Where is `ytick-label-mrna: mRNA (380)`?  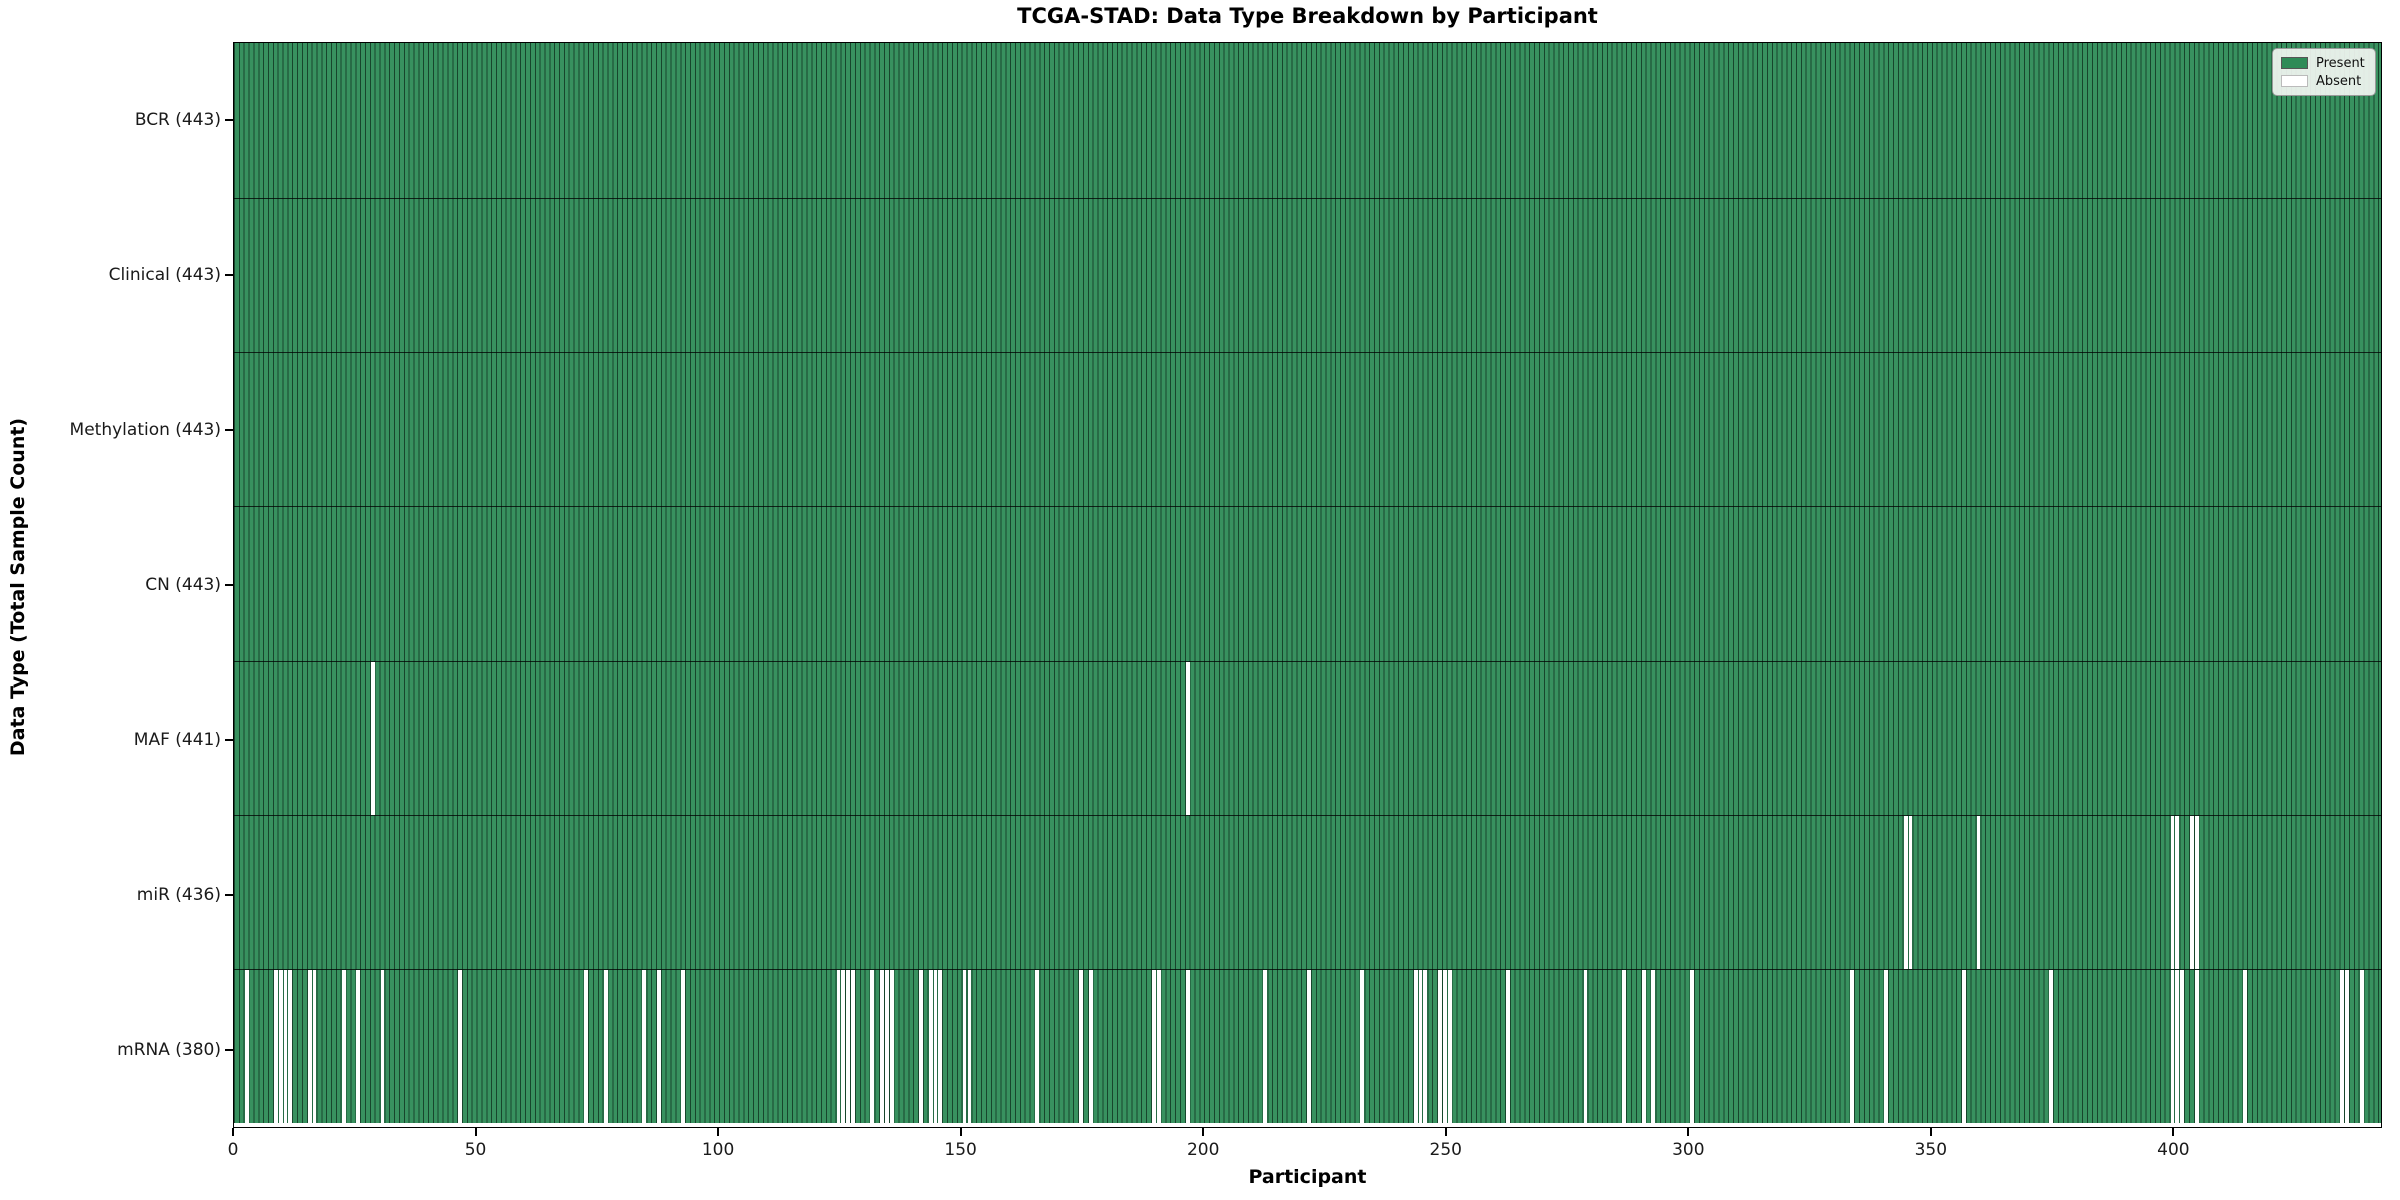 ytick-label-mrna: mRNA (380) is located at coordinates (169, 1050).